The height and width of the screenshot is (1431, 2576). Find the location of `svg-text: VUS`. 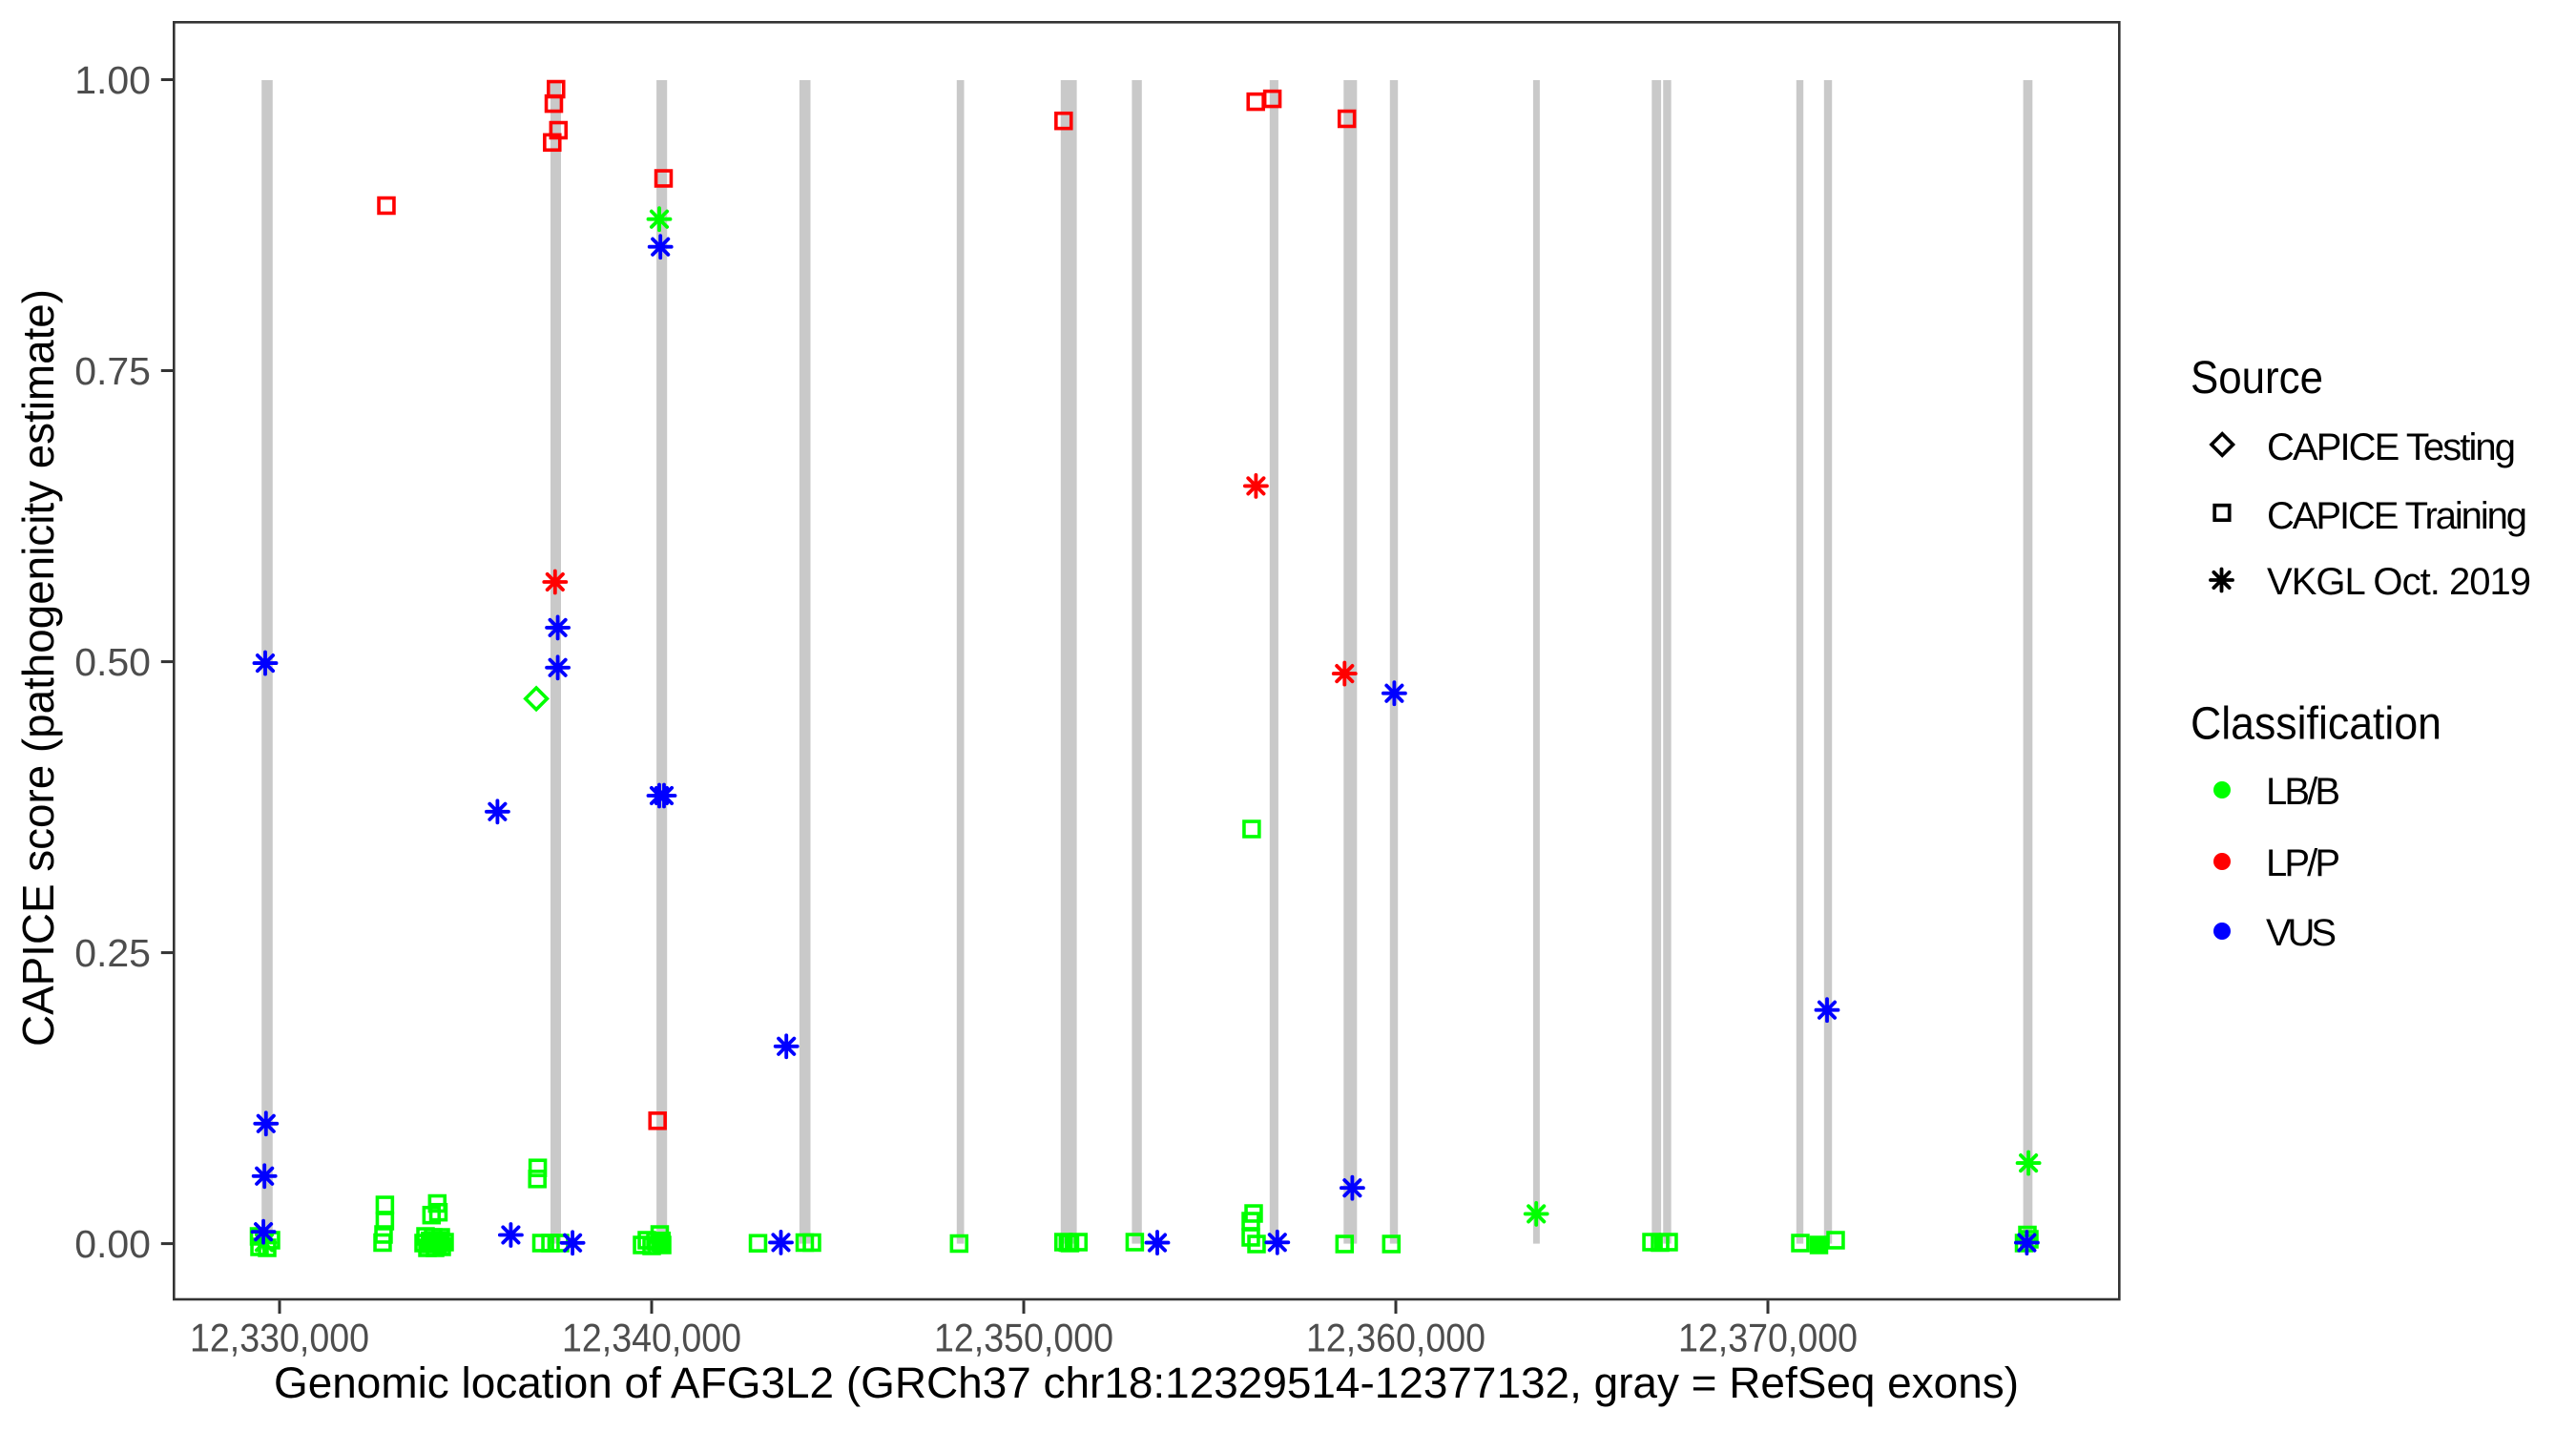

svg-text: VUS is located at coordinates (2301, 933).